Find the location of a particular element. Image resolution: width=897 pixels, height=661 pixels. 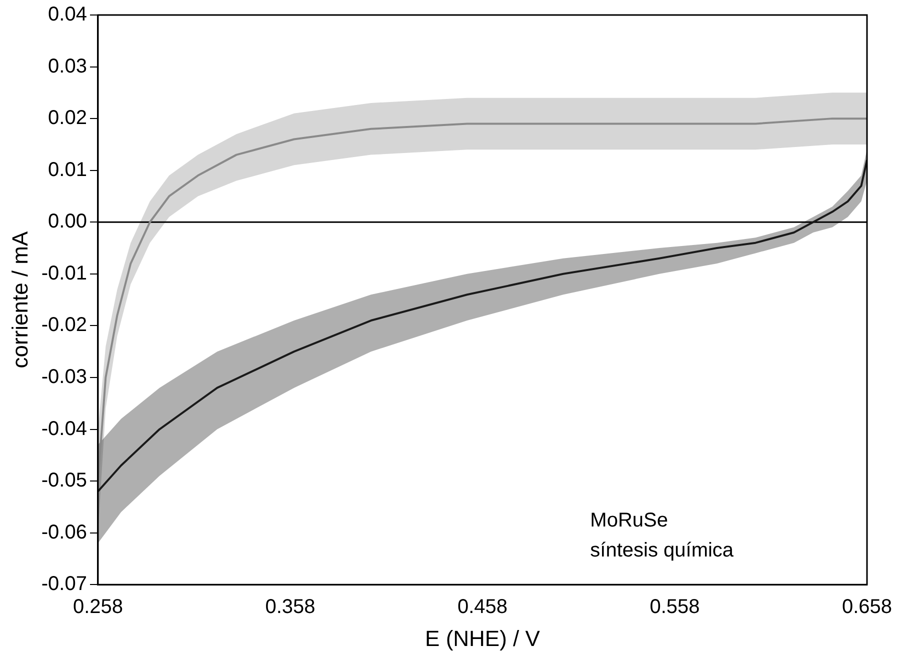

y-tick-label: 0.04 is located at coordinates (67, 15).